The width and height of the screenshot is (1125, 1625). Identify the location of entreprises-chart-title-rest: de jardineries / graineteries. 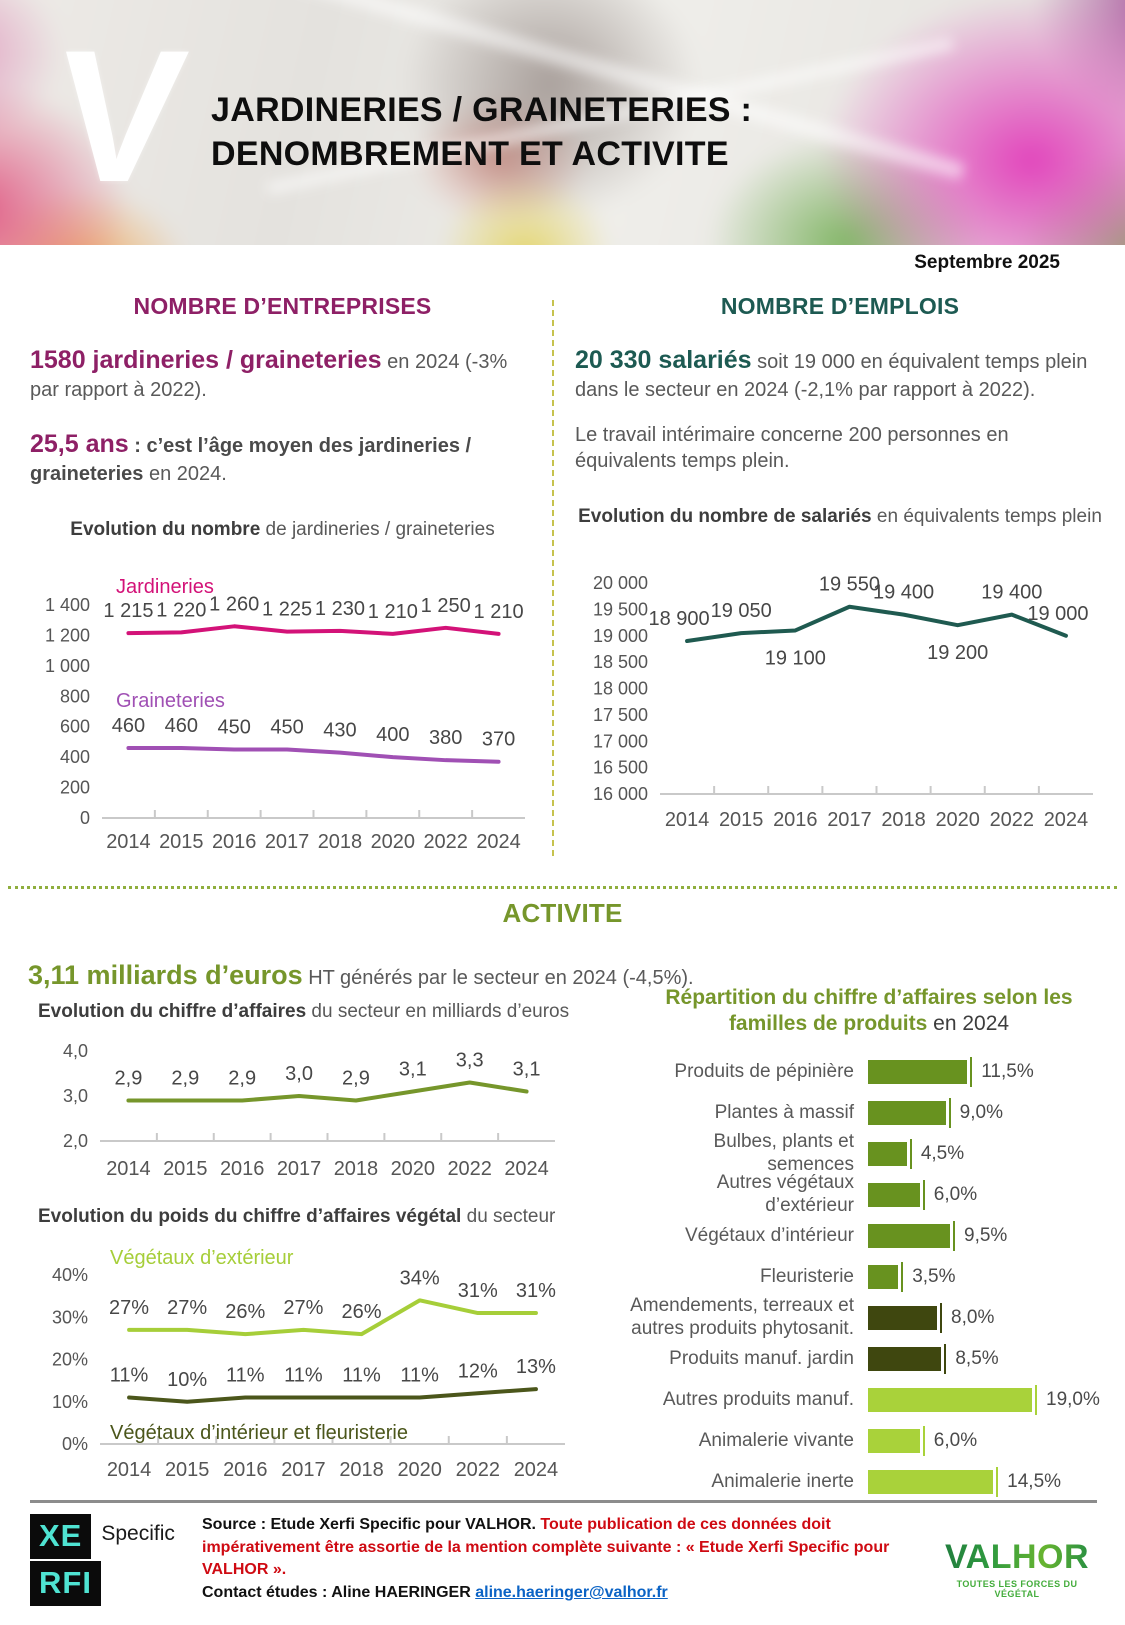
(377, 529).